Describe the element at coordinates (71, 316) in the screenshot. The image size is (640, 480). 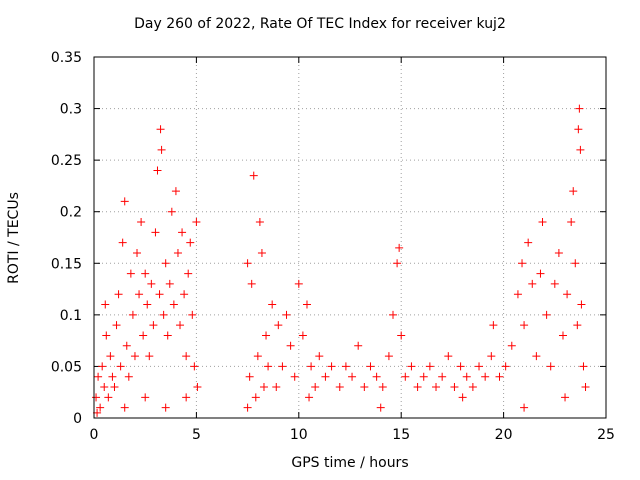
I see `y-tick-label: 0.1` at that location.